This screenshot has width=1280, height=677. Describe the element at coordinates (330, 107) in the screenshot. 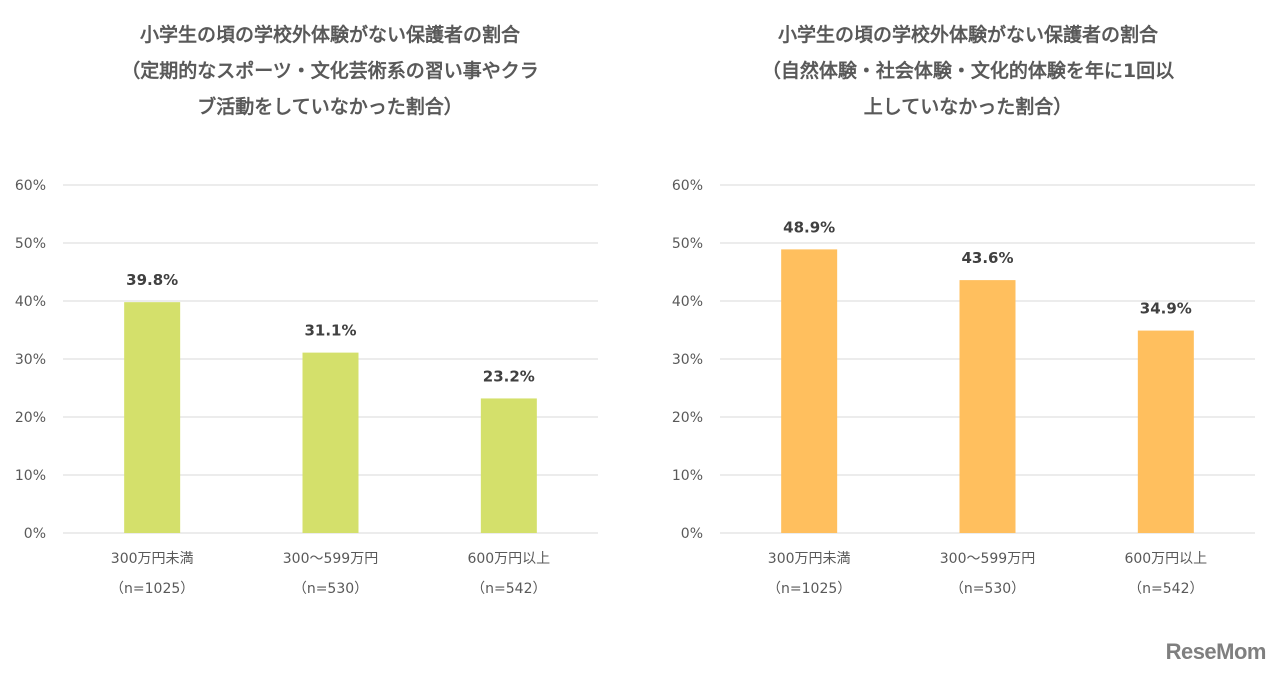

I see `title-line: ブ活動をしていなかった割合）` at that location.